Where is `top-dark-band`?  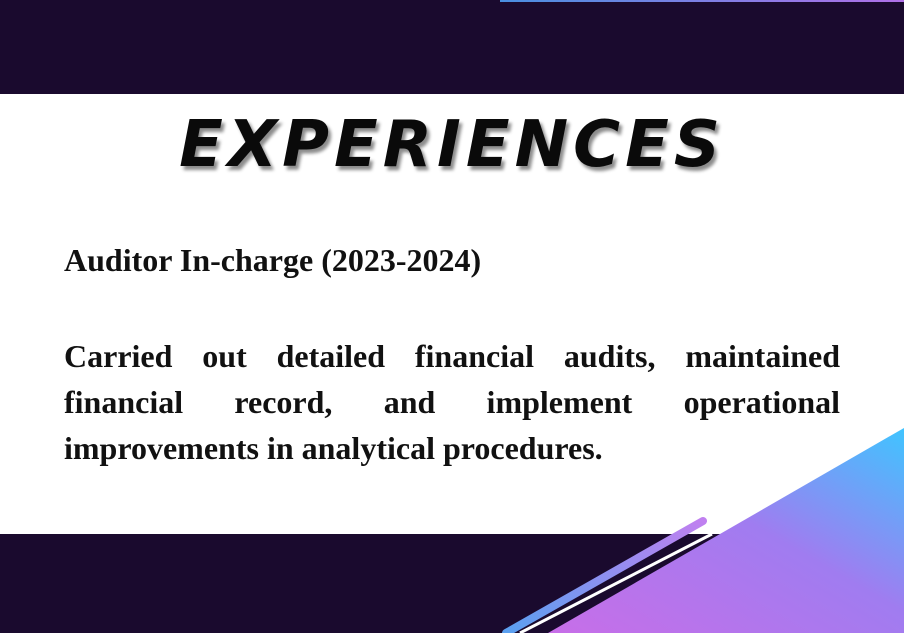 top-dark-band is located at coordinates (452, 47).